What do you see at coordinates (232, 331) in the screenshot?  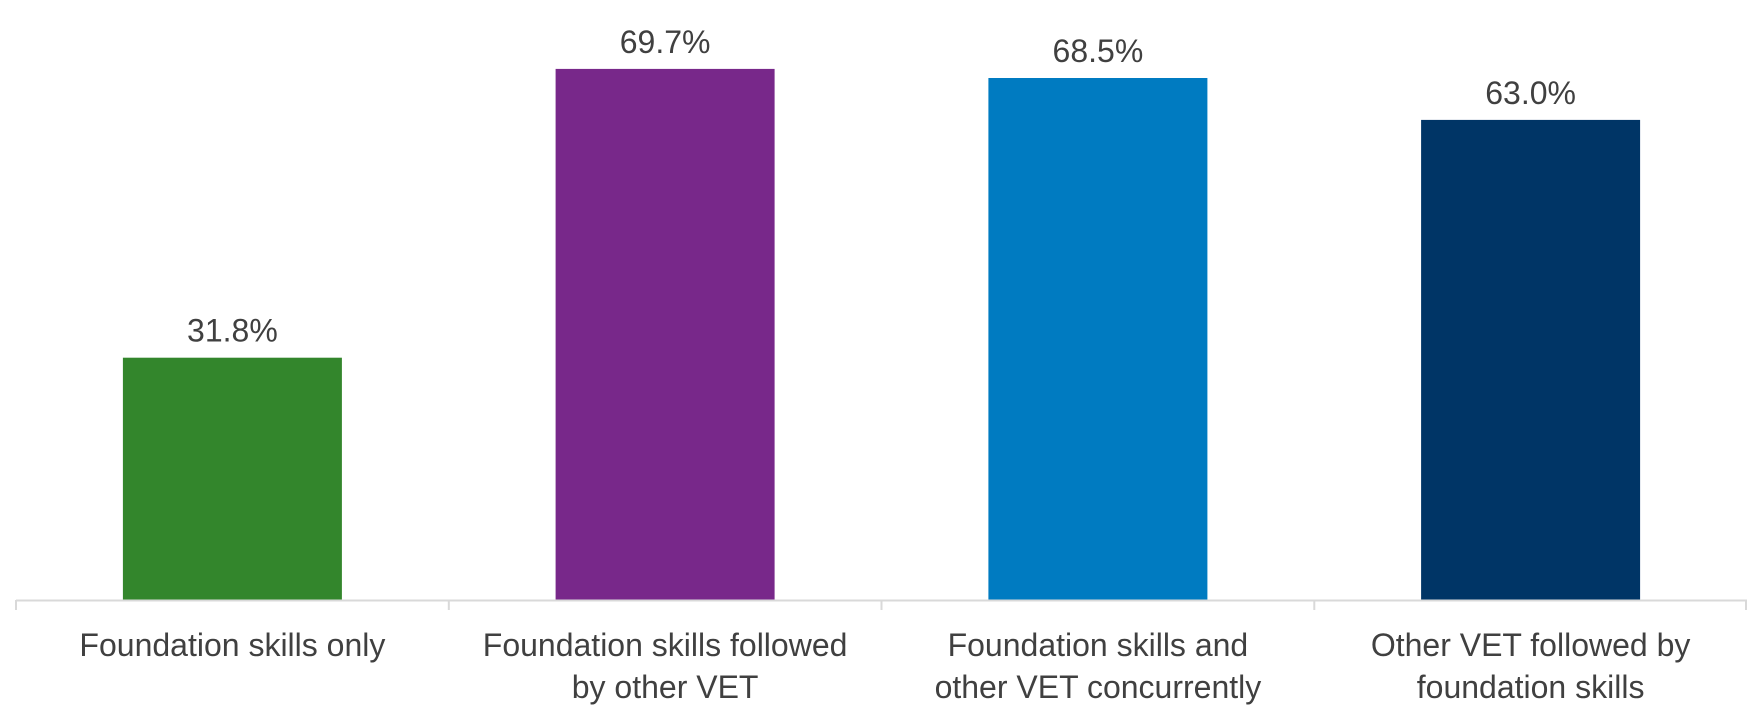 I see `value-label-1: 31.8%` at bounding box center [232, 331].